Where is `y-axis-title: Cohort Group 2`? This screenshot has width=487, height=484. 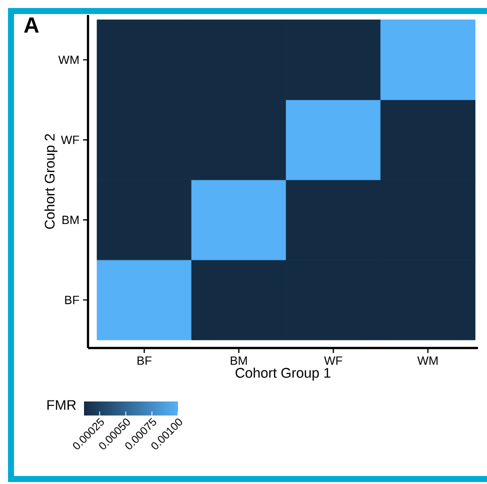 y-axis-title: Cohort Group 2 is located at coordinates (51, 181).